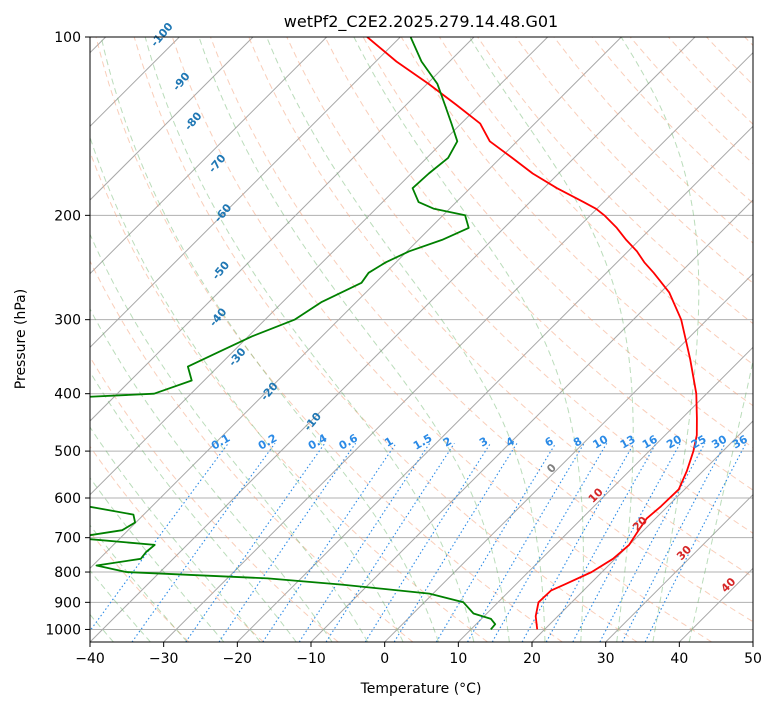 The height and width of the screenshot is (708, 775). What do you see at coordinates (67, 499) in the screenshot?
I see `y-tick-label: 600` at bounding box center [67, 499].